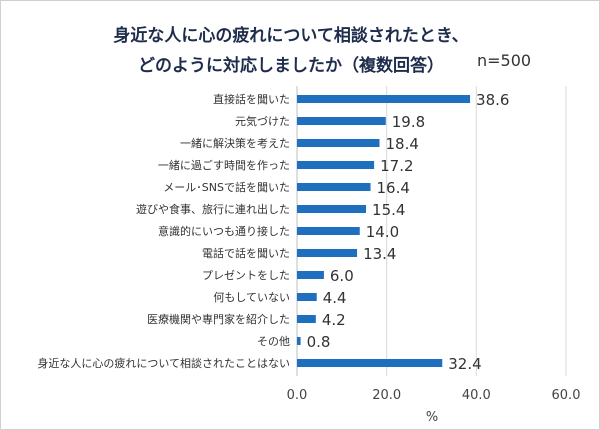 The width and height of the screenshot is (600, 430). I want to click on category-label: メール･SNSで話を聞いた, so click(226, 187).